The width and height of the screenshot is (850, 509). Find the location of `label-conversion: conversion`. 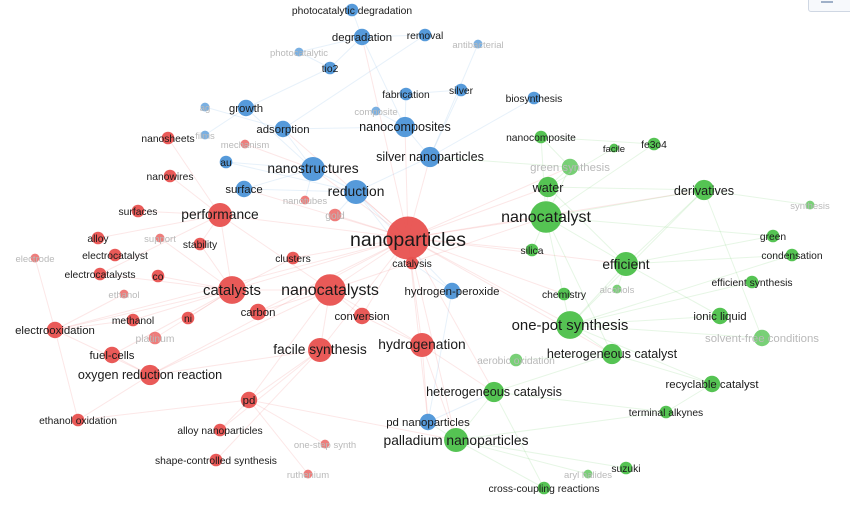

label-conversion: conversion is located at coordinates (361, 317).